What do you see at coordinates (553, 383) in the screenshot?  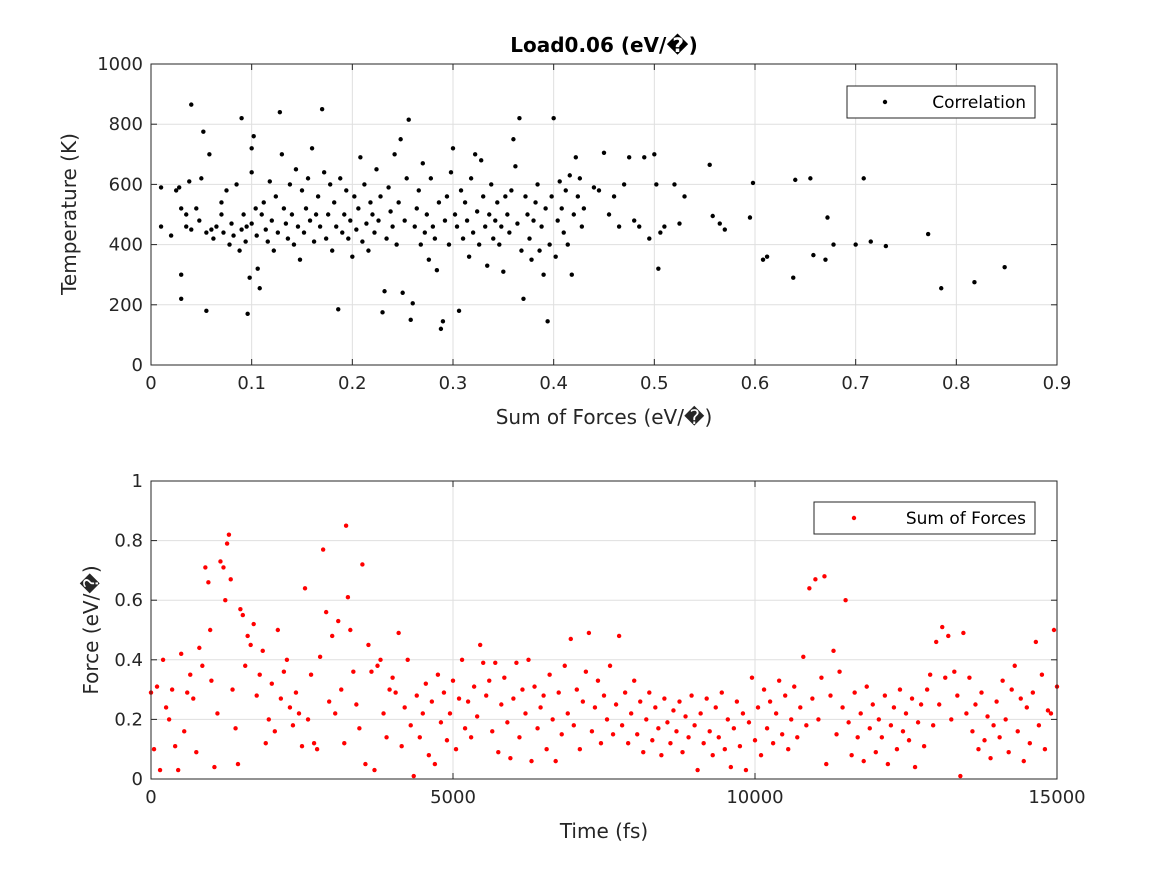 I see `x-tick-label: 0.4` at bounding box center [553, 383].